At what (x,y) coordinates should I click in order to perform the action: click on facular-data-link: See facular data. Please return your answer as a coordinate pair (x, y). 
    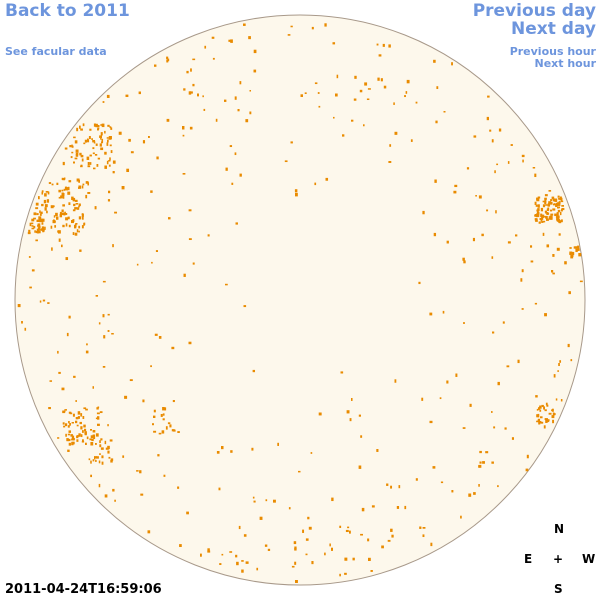
    Looking at the image, I should click on (56, 51).